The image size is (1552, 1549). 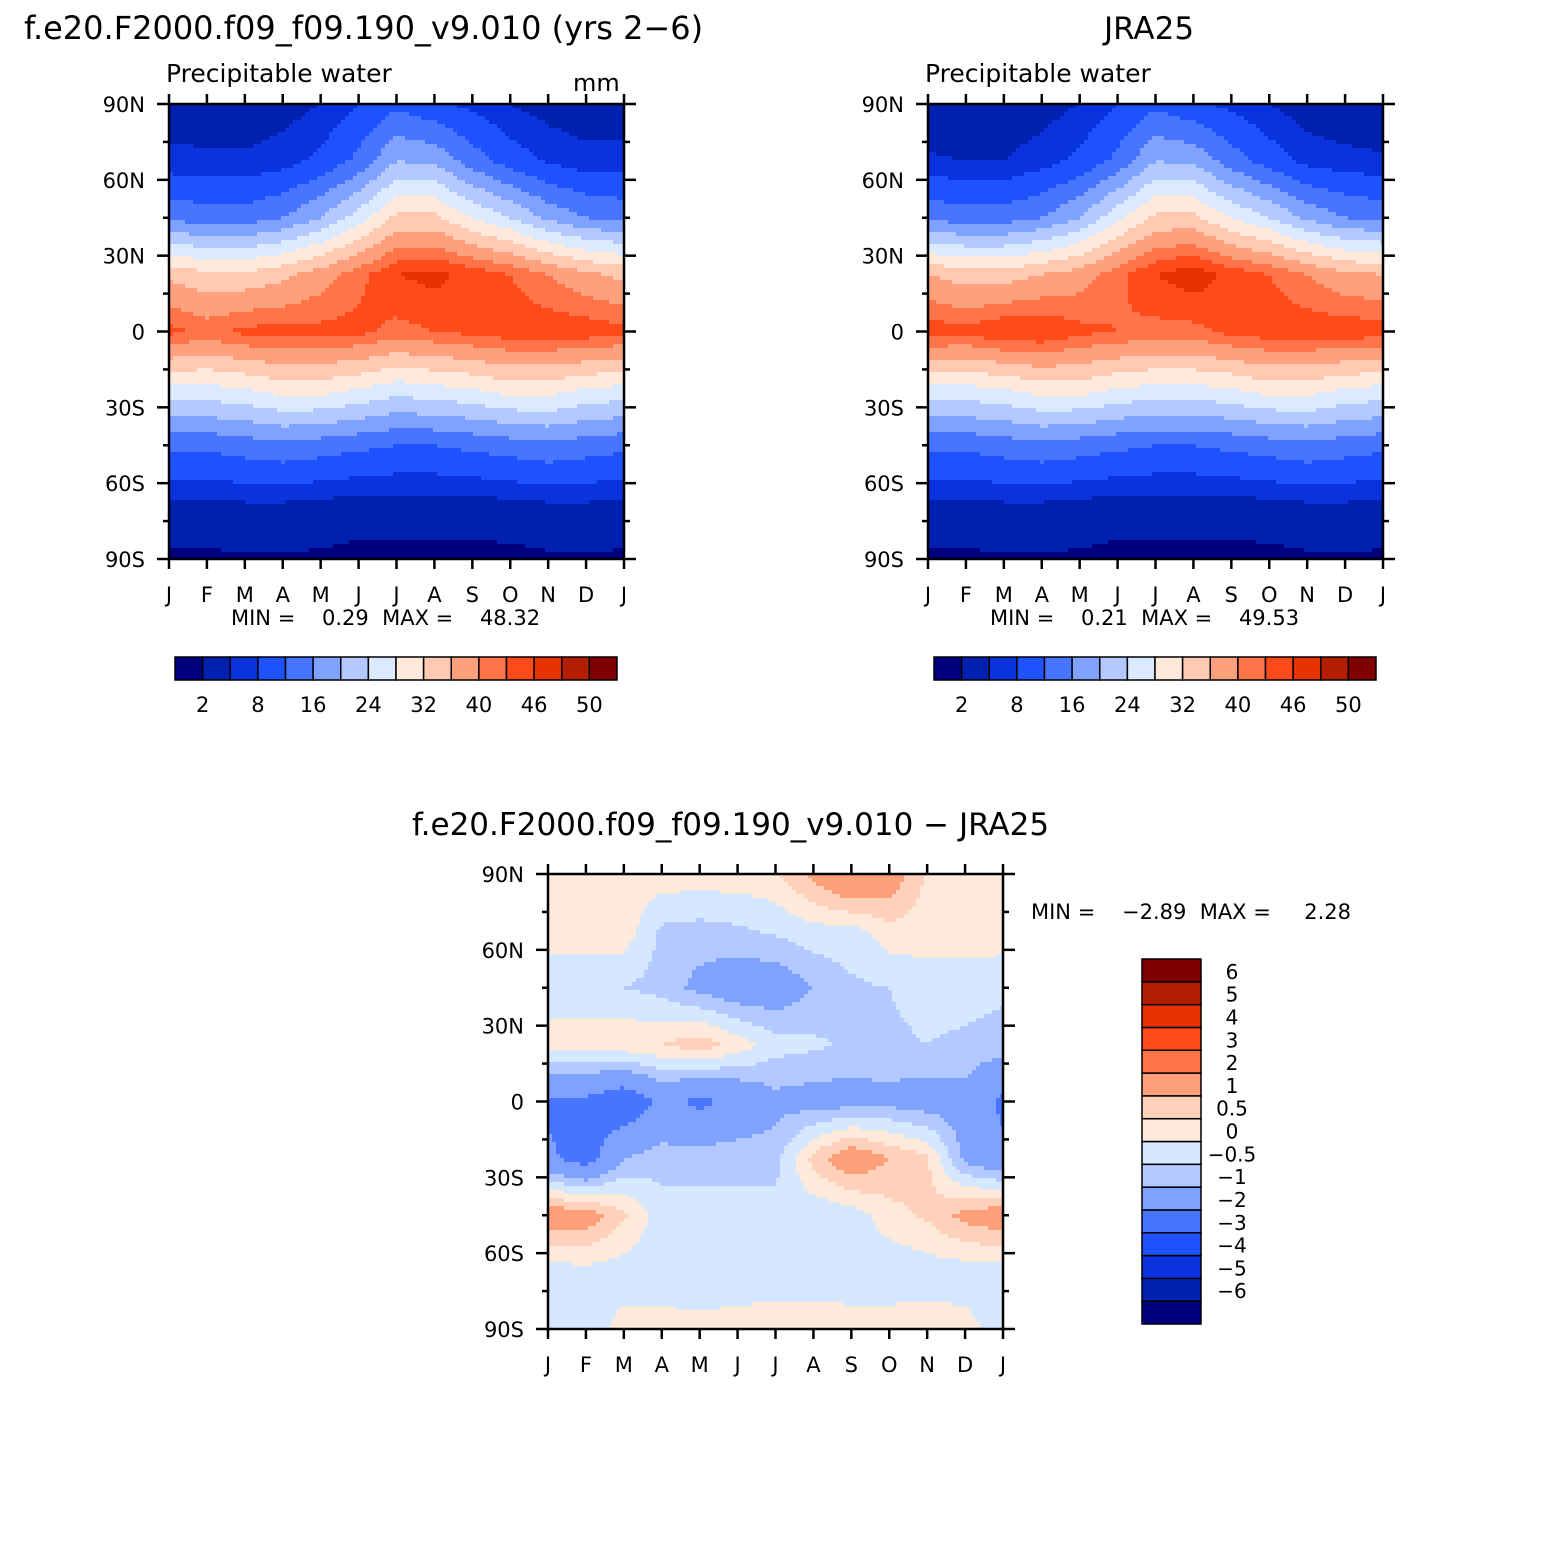 What do you see at coordinates (517, 1103) in the screenshot?
I see `y-tick-label: 0` at bounding box center [517, 1103].